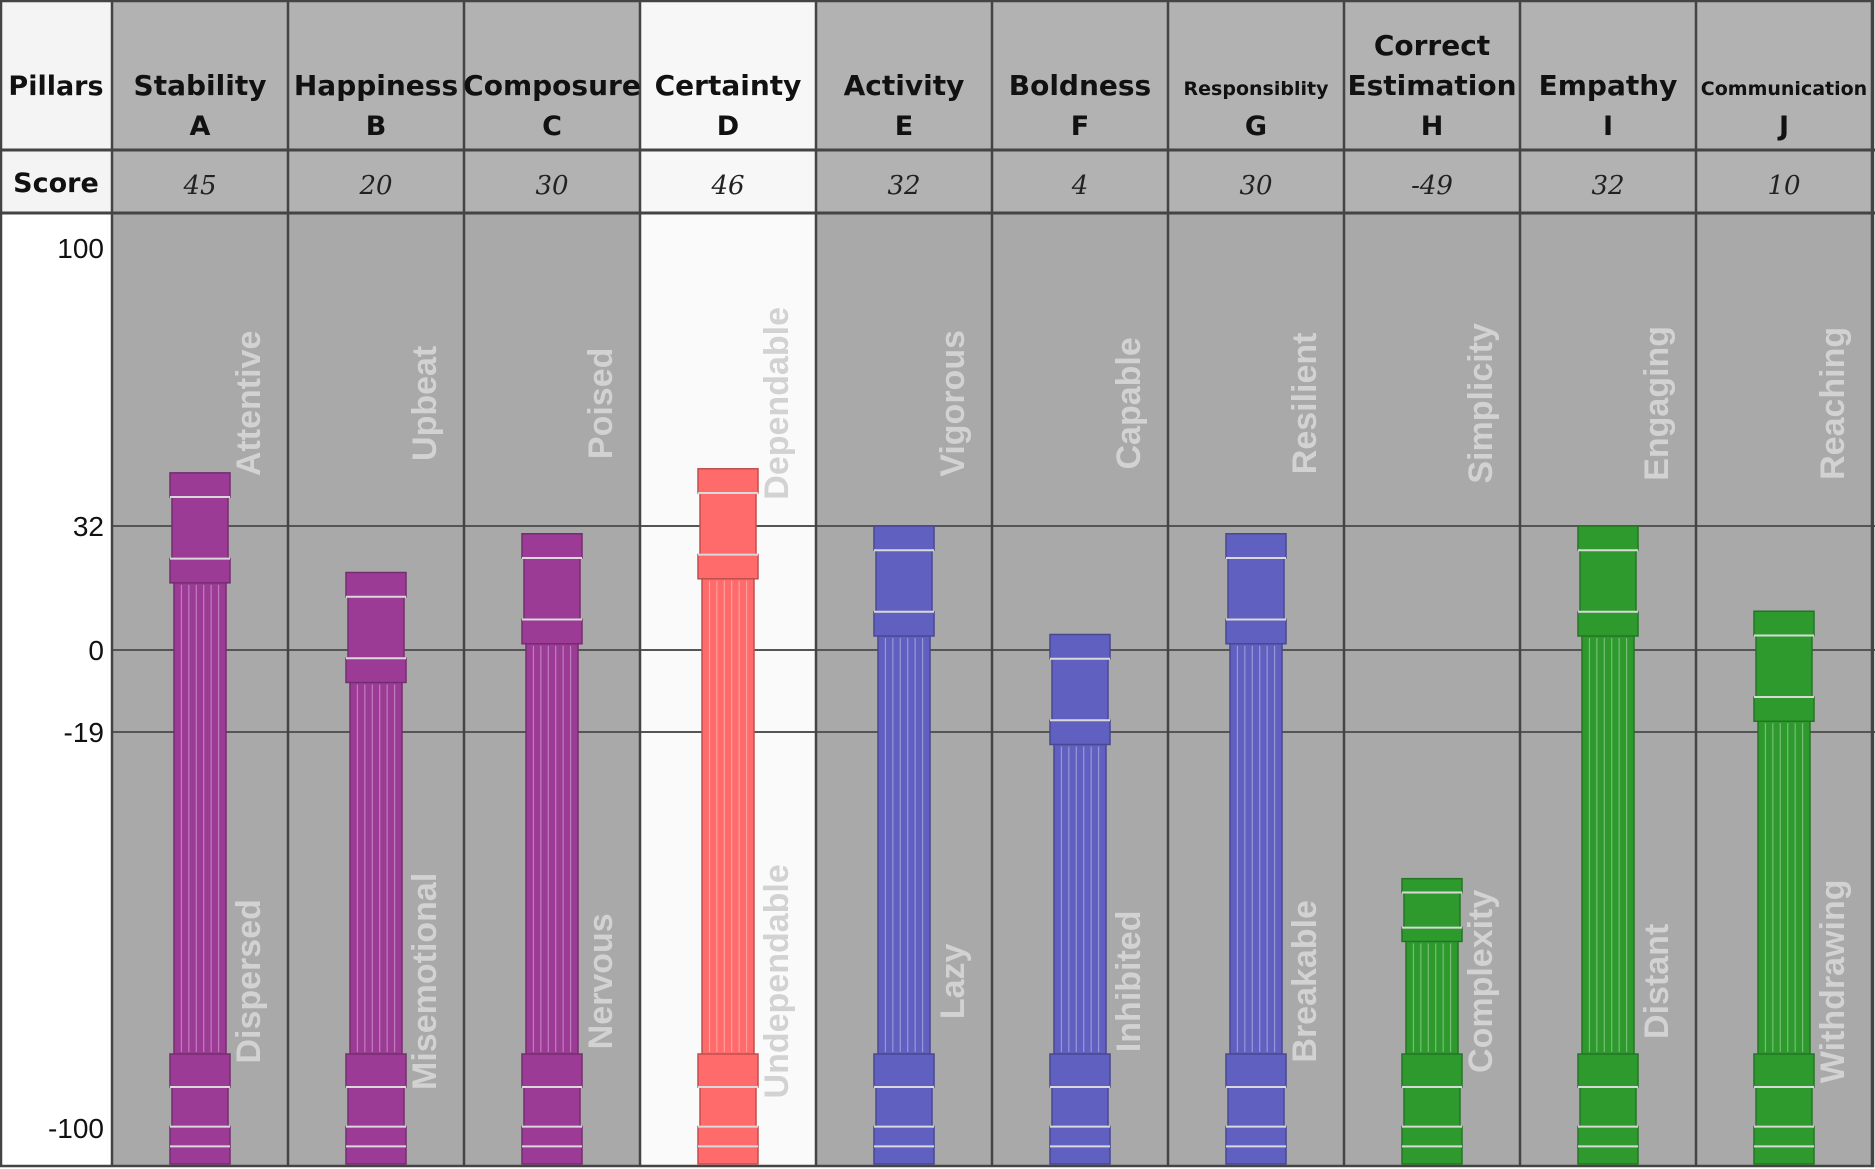  Describe the element at coordinates (200, 818) in the screenshot. I see `pillar-bar-stability` at that location.